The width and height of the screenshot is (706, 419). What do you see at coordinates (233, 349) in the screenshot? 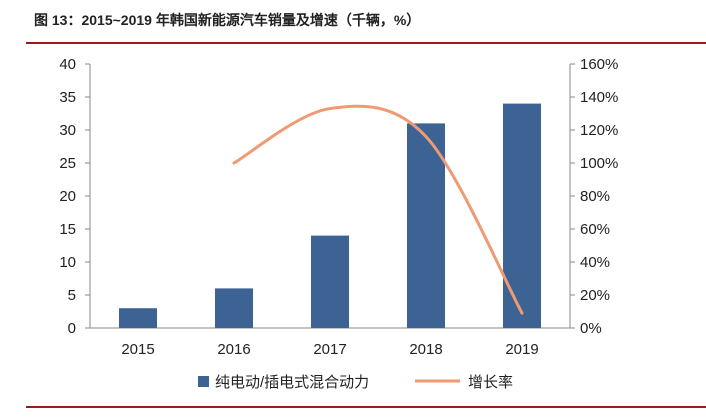
I see `x-tick-label: 2016` at bounding box center [233, 349].